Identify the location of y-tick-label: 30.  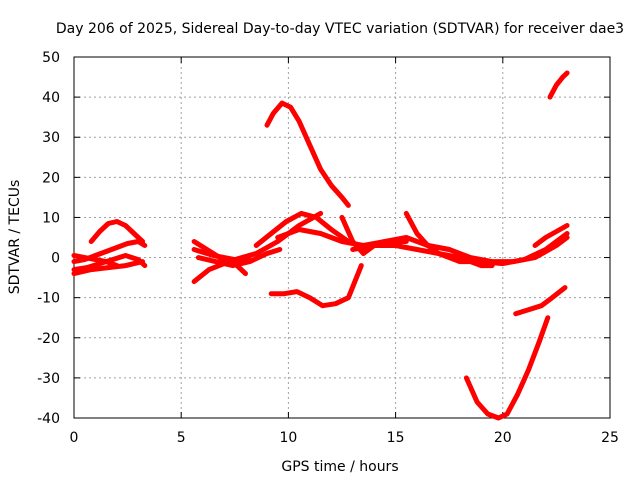
(51, 138).